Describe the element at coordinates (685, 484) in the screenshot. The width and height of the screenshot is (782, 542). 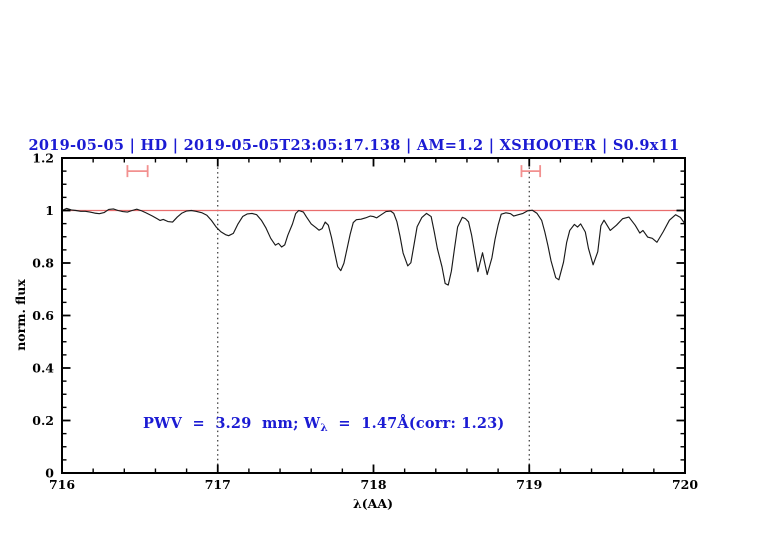
I see `x-tick-label: 720` at that location.